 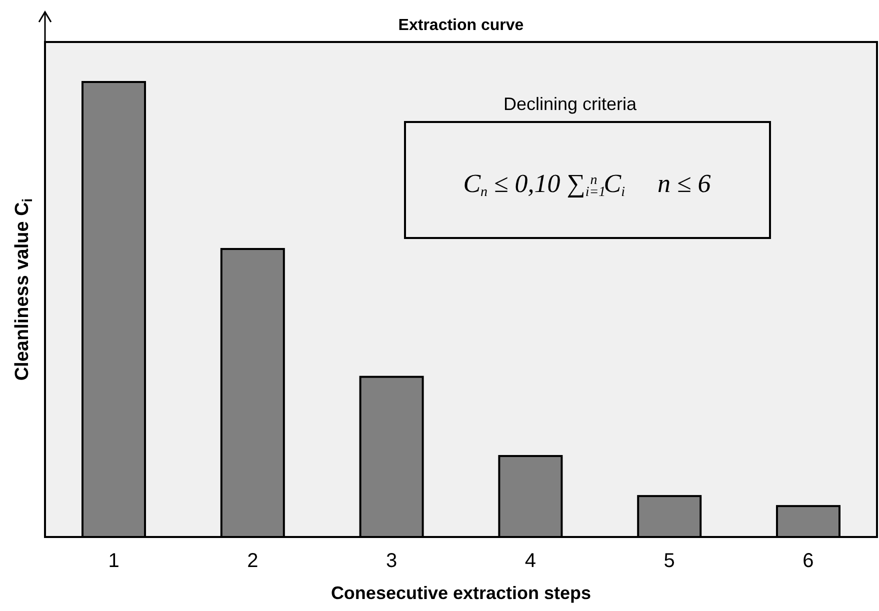 What do you see at coordinates (392, 561) in the screenshot?
I see `x-tick-label: 3` at bounding box center [392, 561].